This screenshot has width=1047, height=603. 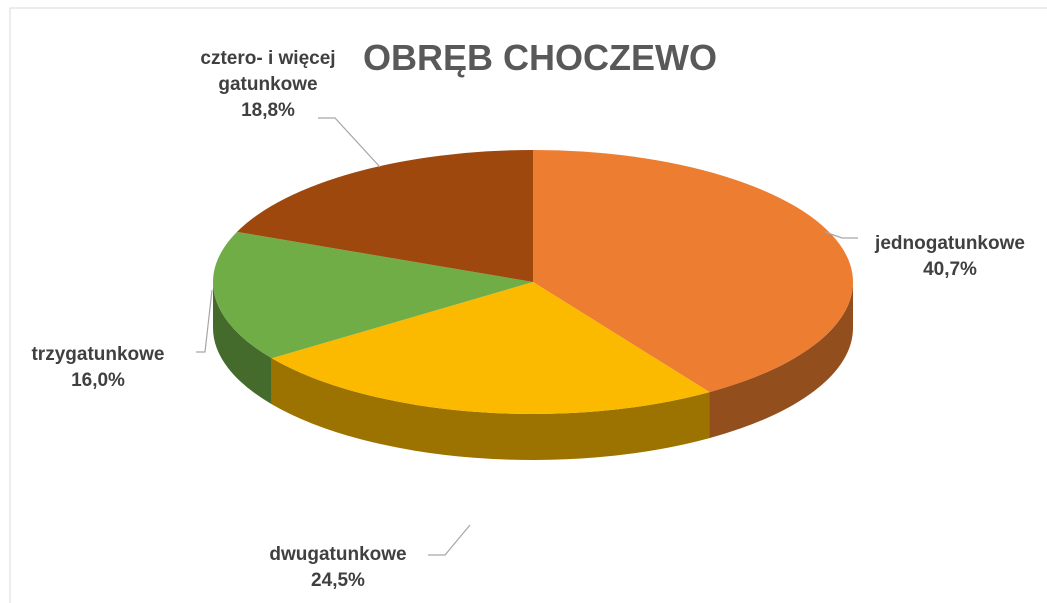 I want to click on value-label: 18,8%, so click(x=268, y=110).